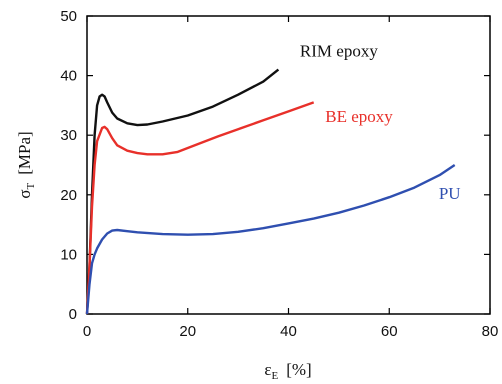 This screenshot has width=502, height=384. What do you see at coordinates (68, 254) in the screenshot?
I see `y-tick-label: 10` at bounding box center [68, 254].